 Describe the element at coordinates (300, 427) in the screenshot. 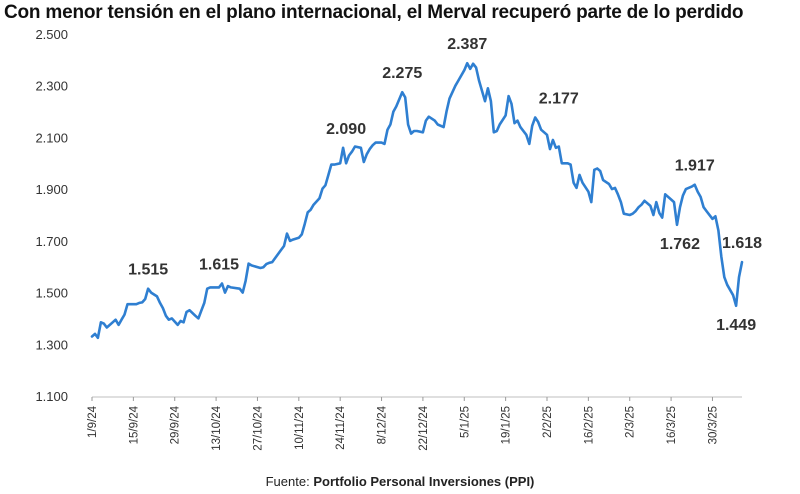

I see `x-tick-label: 10/11/24` at that location.